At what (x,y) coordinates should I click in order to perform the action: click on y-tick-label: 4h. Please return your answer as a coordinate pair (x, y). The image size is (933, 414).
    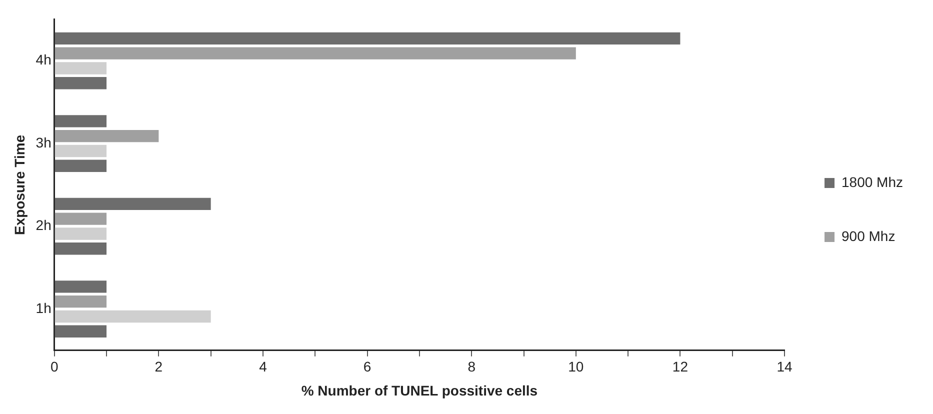
    Looking at the image, I should click on (44, 60).